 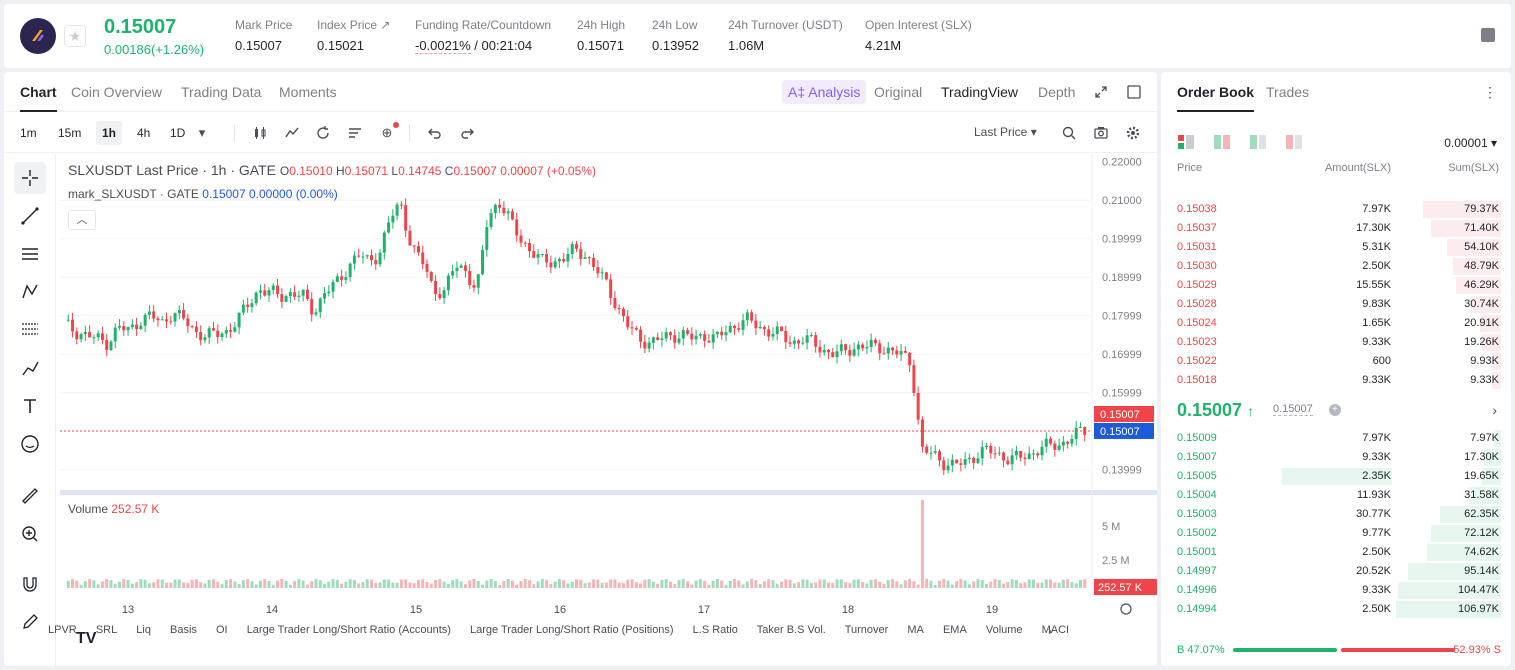 I want to click on collapse-legend-button: ︿, so click(x=82, y=220).